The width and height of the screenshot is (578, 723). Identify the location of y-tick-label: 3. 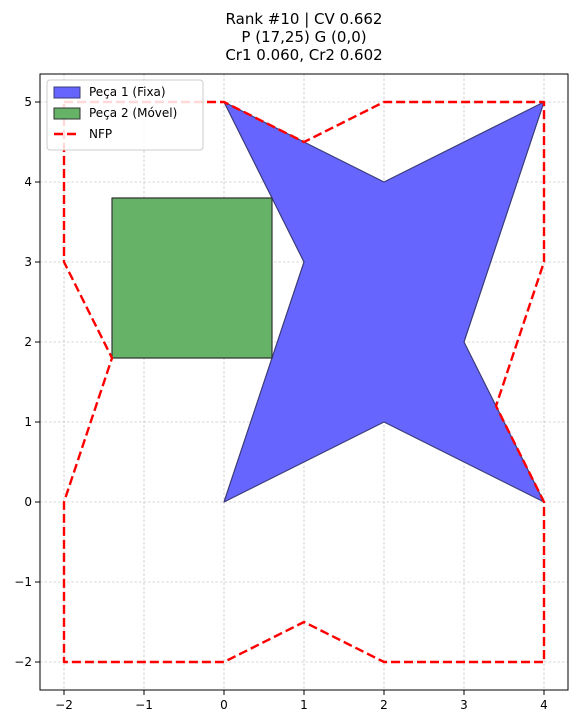
(28, 262).